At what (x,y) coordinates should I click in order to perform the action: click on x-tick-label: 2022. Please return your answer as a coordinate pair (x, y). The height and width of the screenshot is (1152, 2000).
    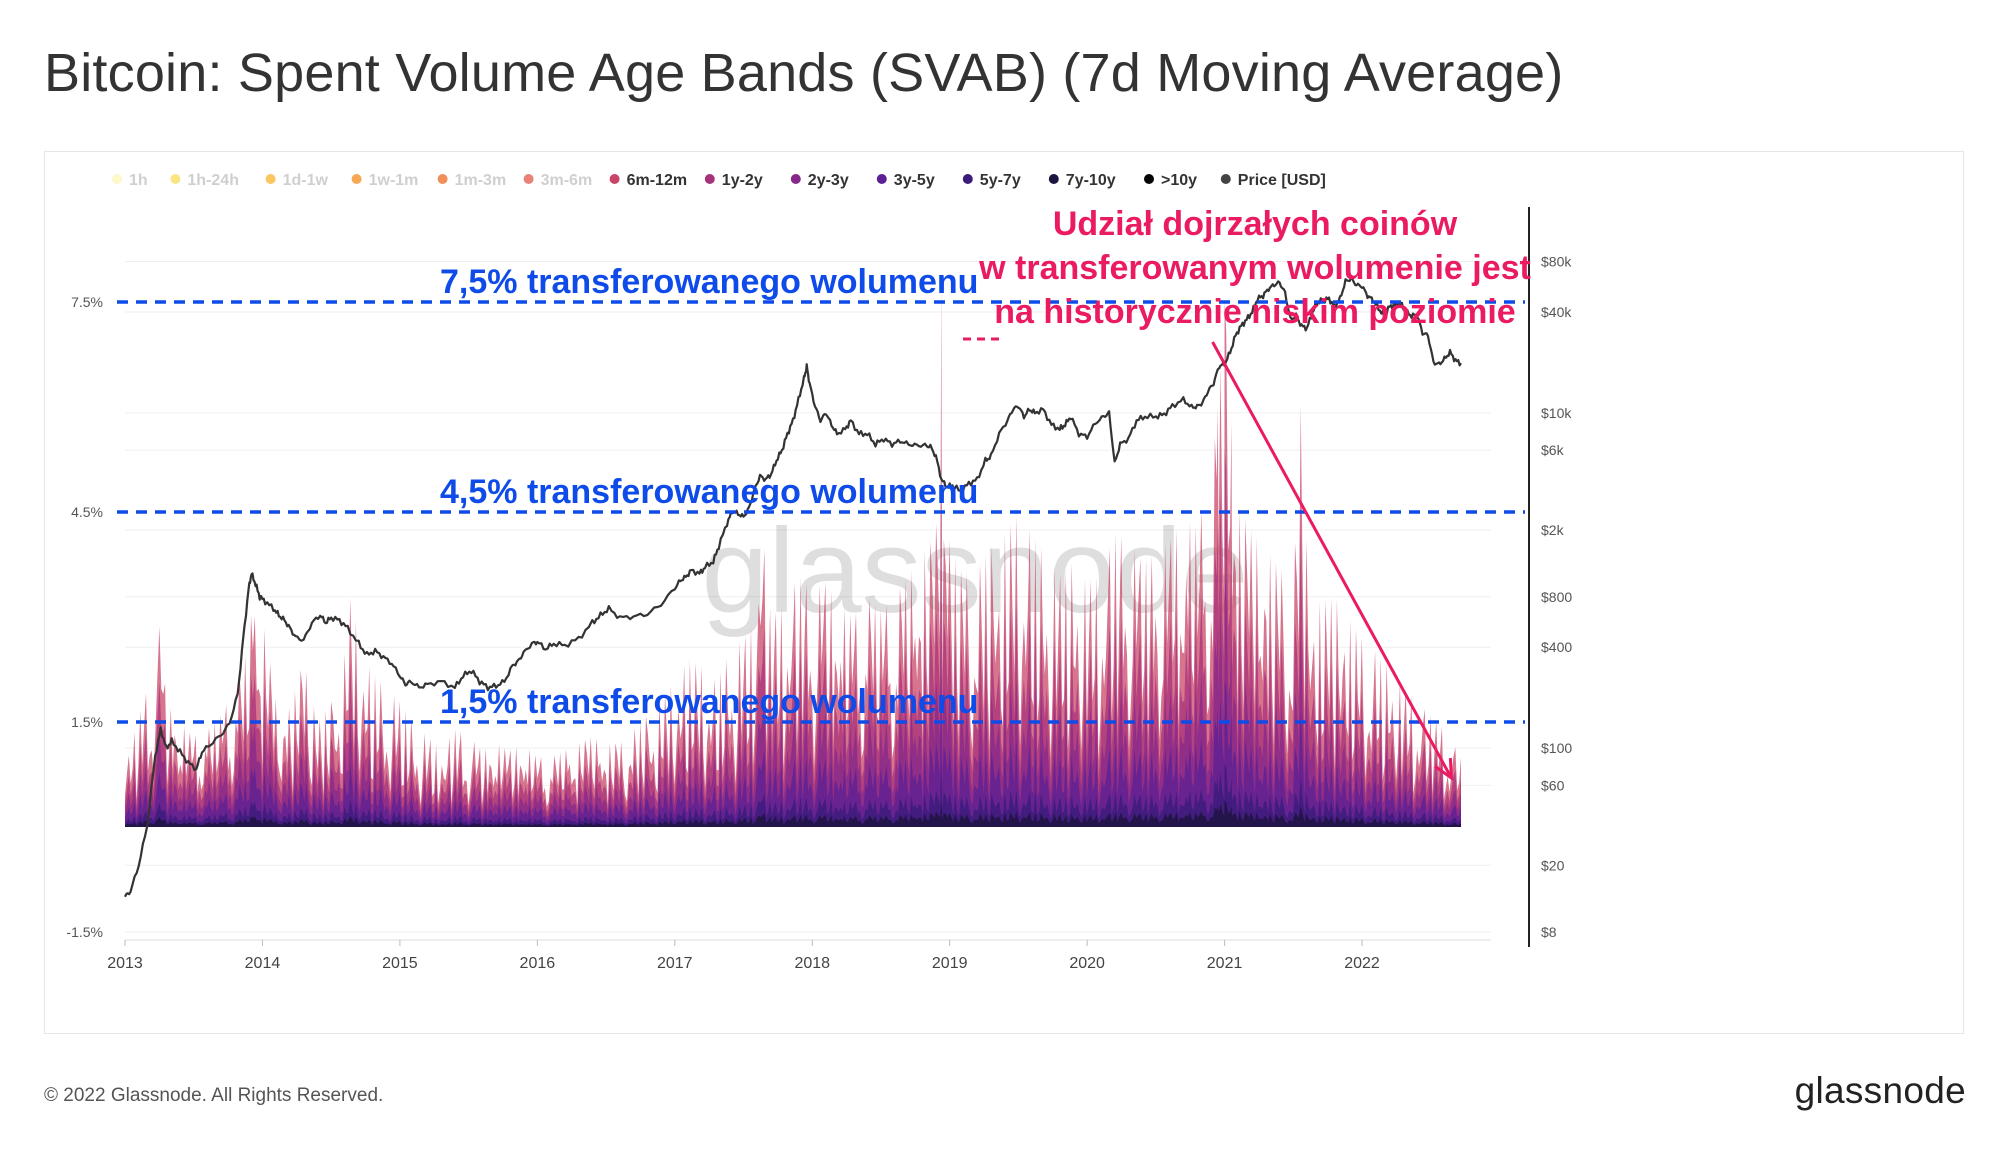
    Looking at the image, I should click on (1362, 963).